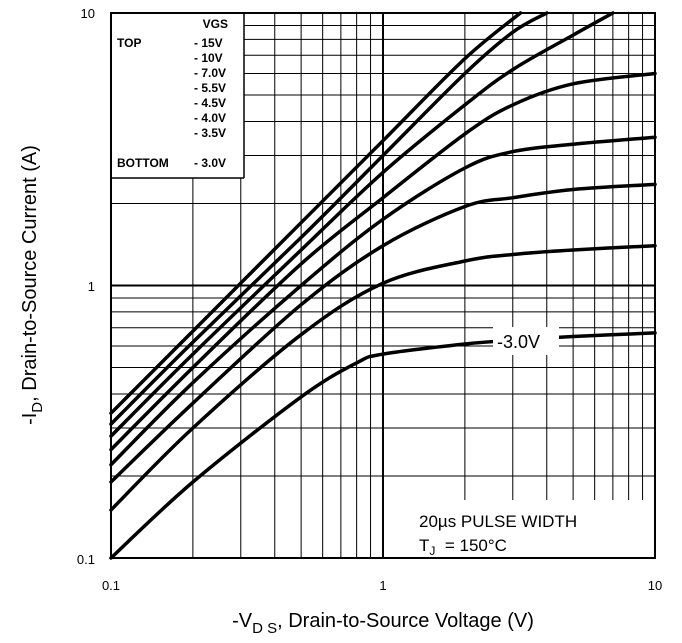  What do you see at coordinates (210, 133) in the screenshot?
I see `legend-entry: - 3.5V` at bounding box center [210, 133].